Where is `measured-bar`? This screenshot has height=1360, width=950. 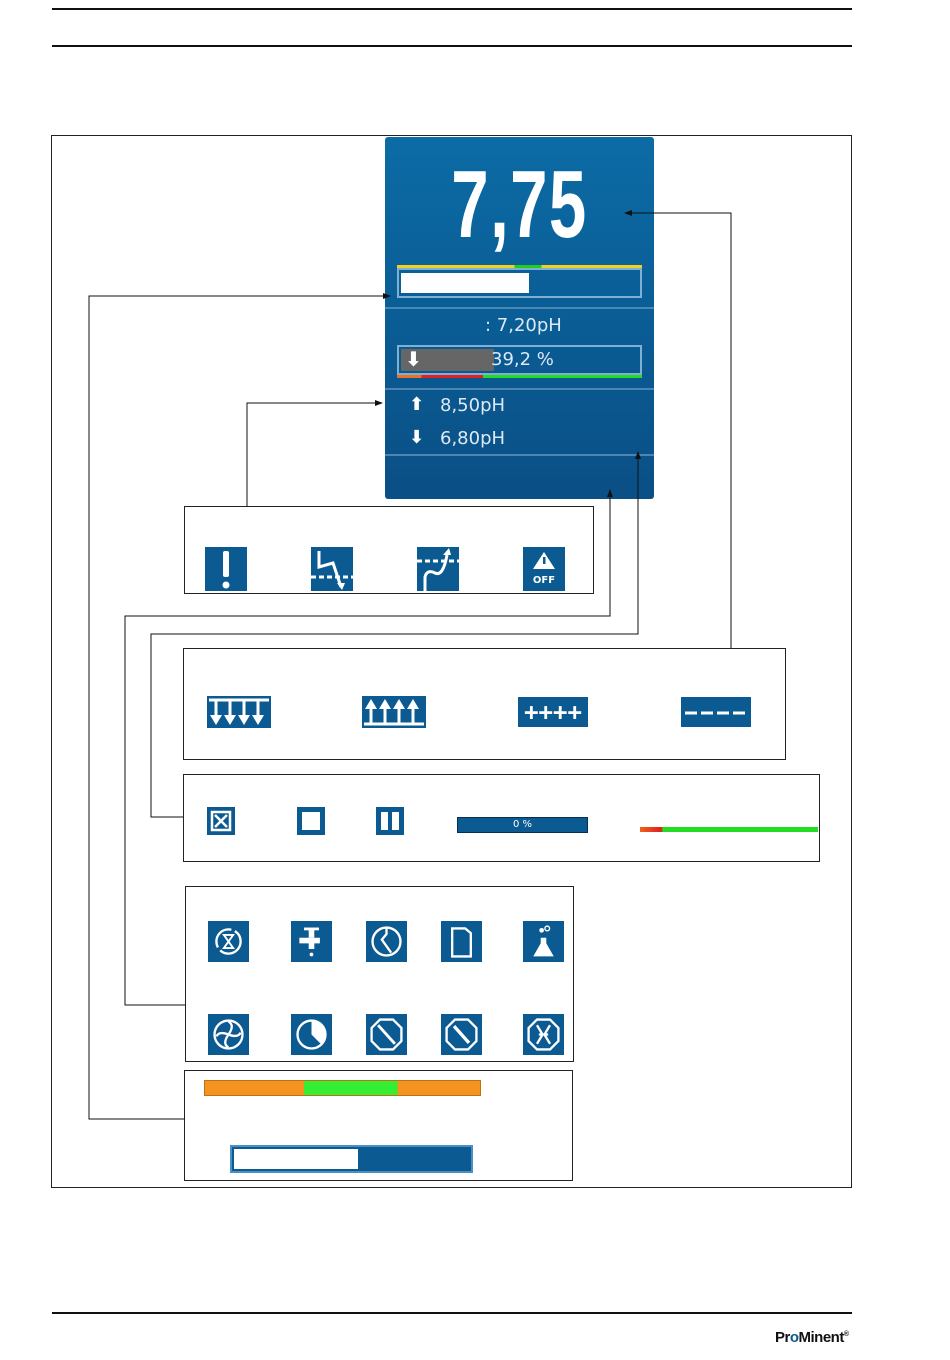
measured-bar is located at coordinates (519, 283).